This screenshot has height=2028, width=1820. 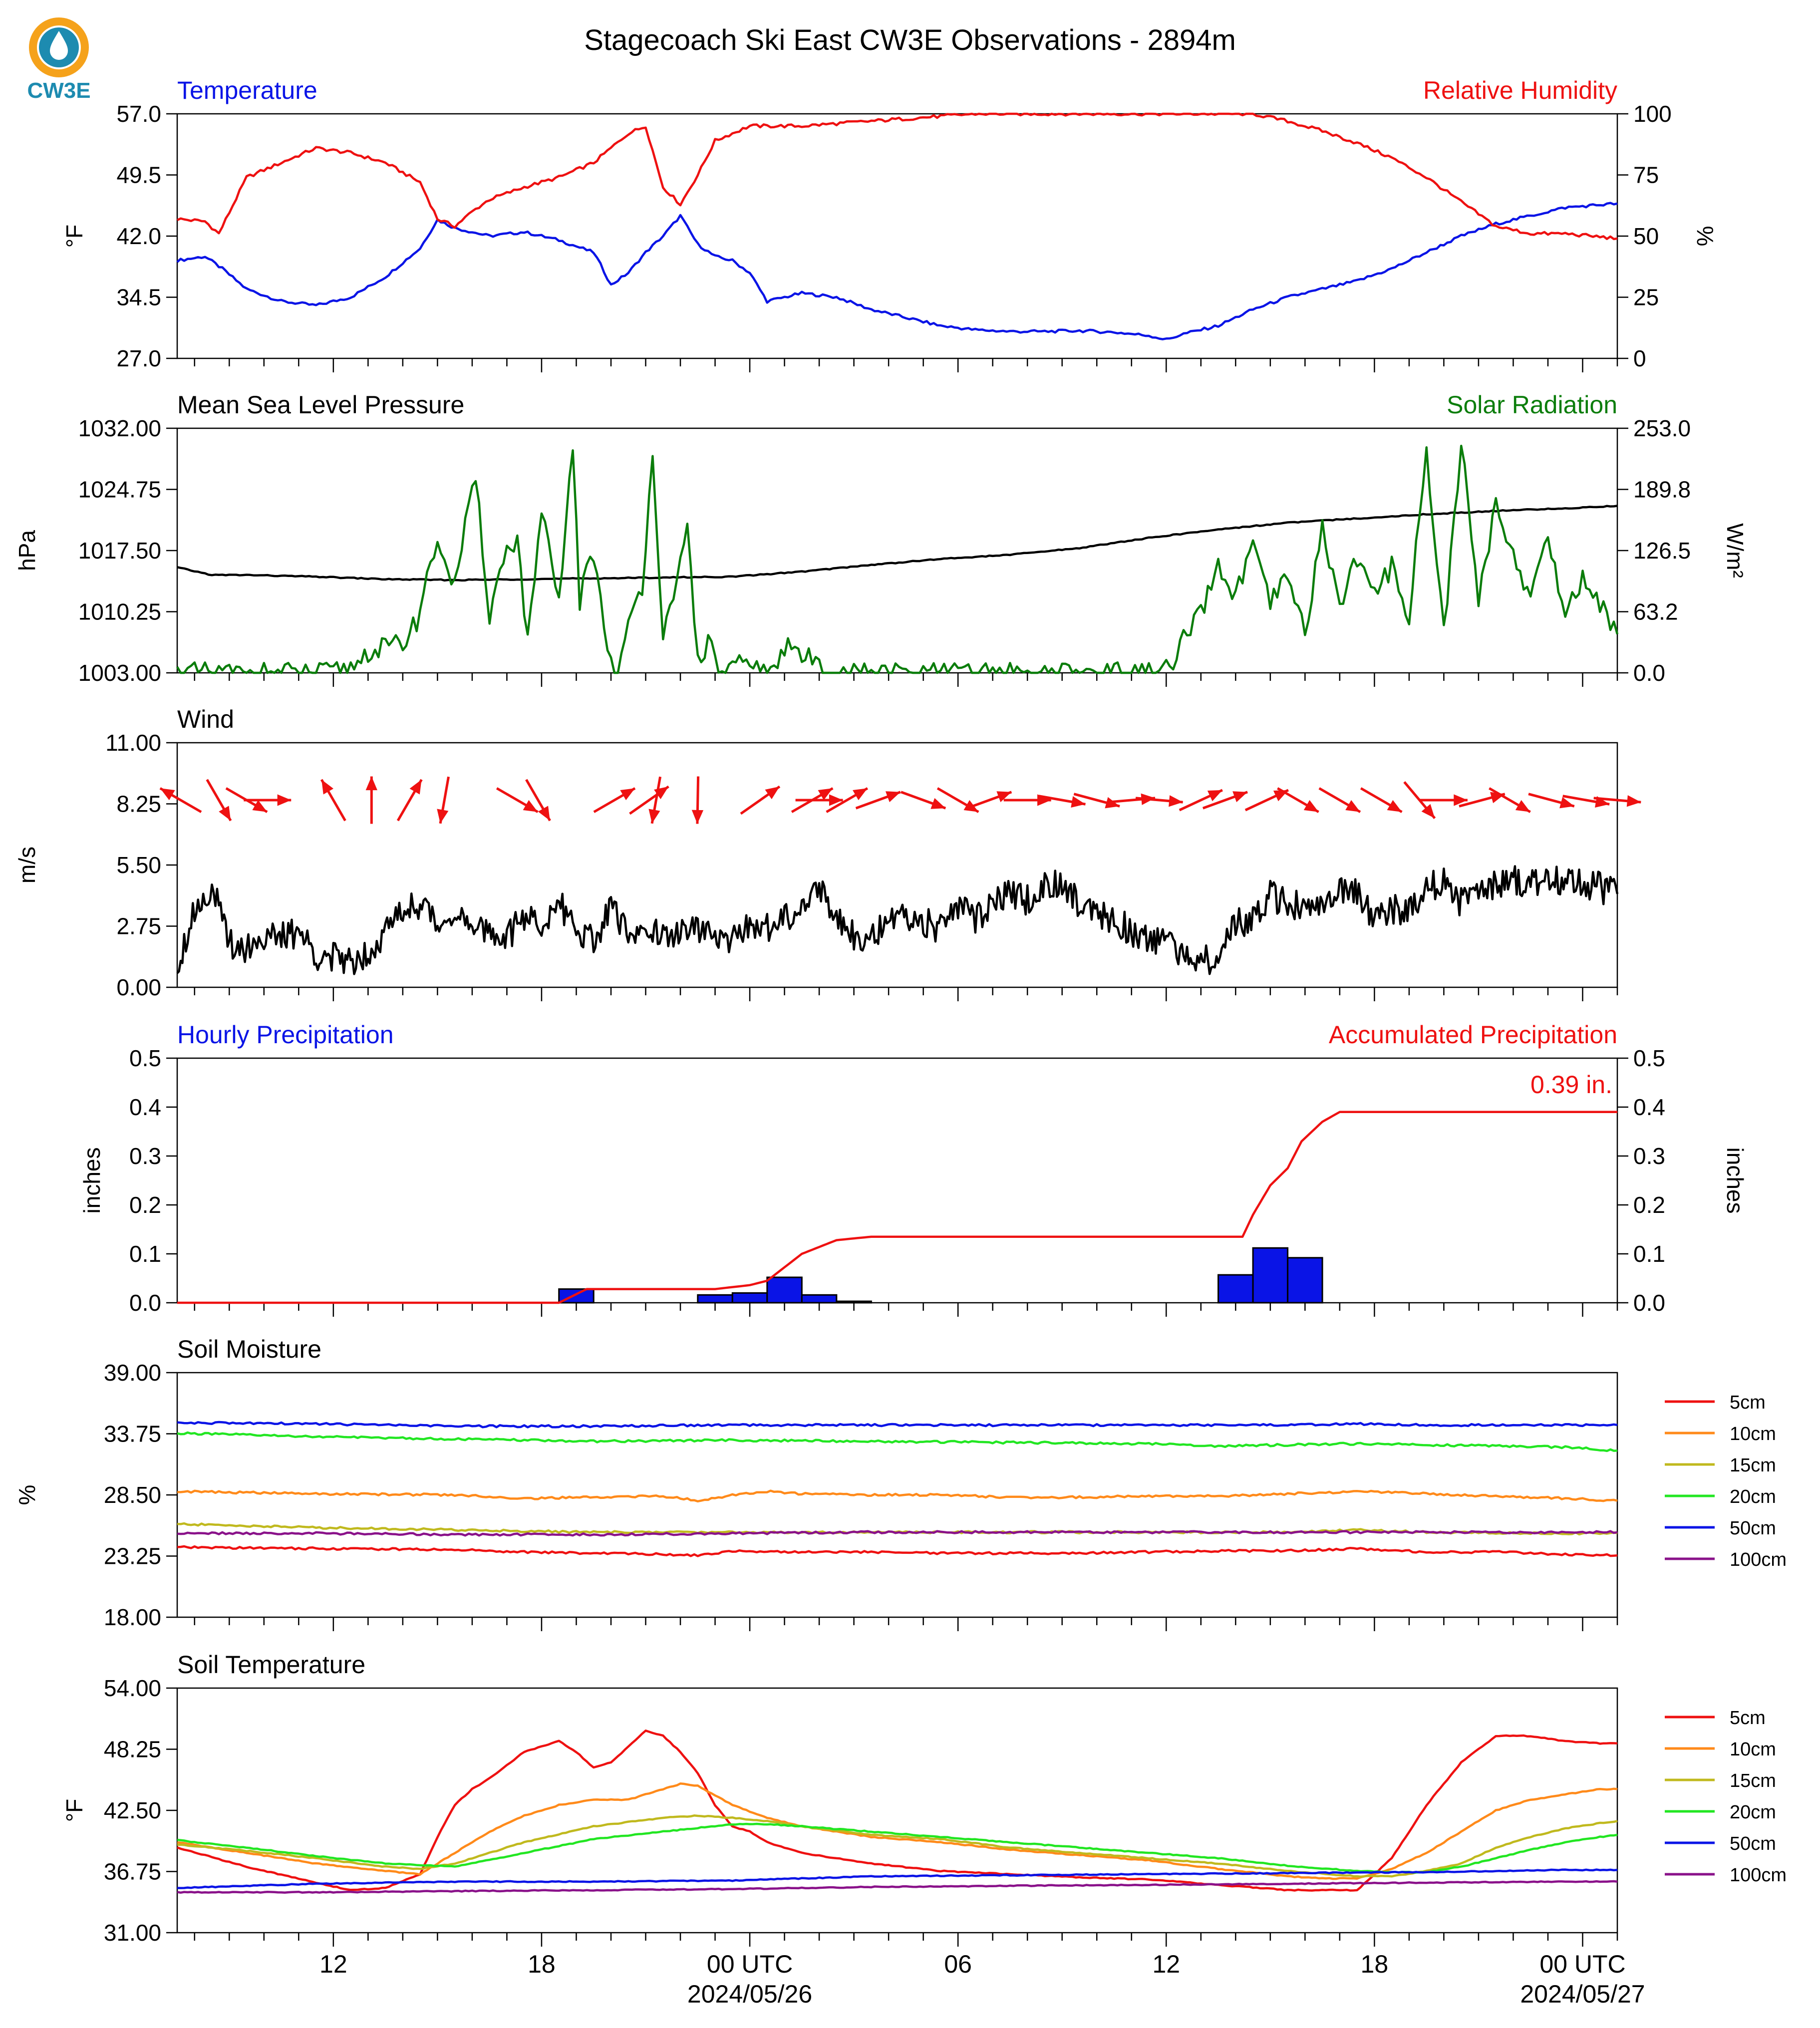 I want to click on series-relative-humidity, so click(x=897, y=176).